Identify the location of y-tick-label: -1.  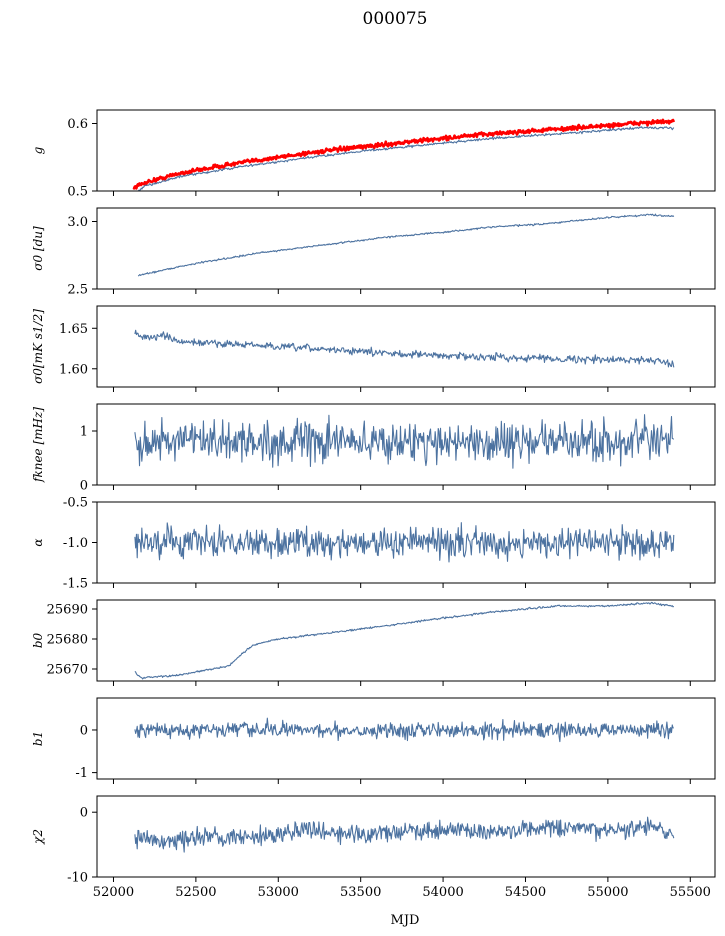
(81, 773).